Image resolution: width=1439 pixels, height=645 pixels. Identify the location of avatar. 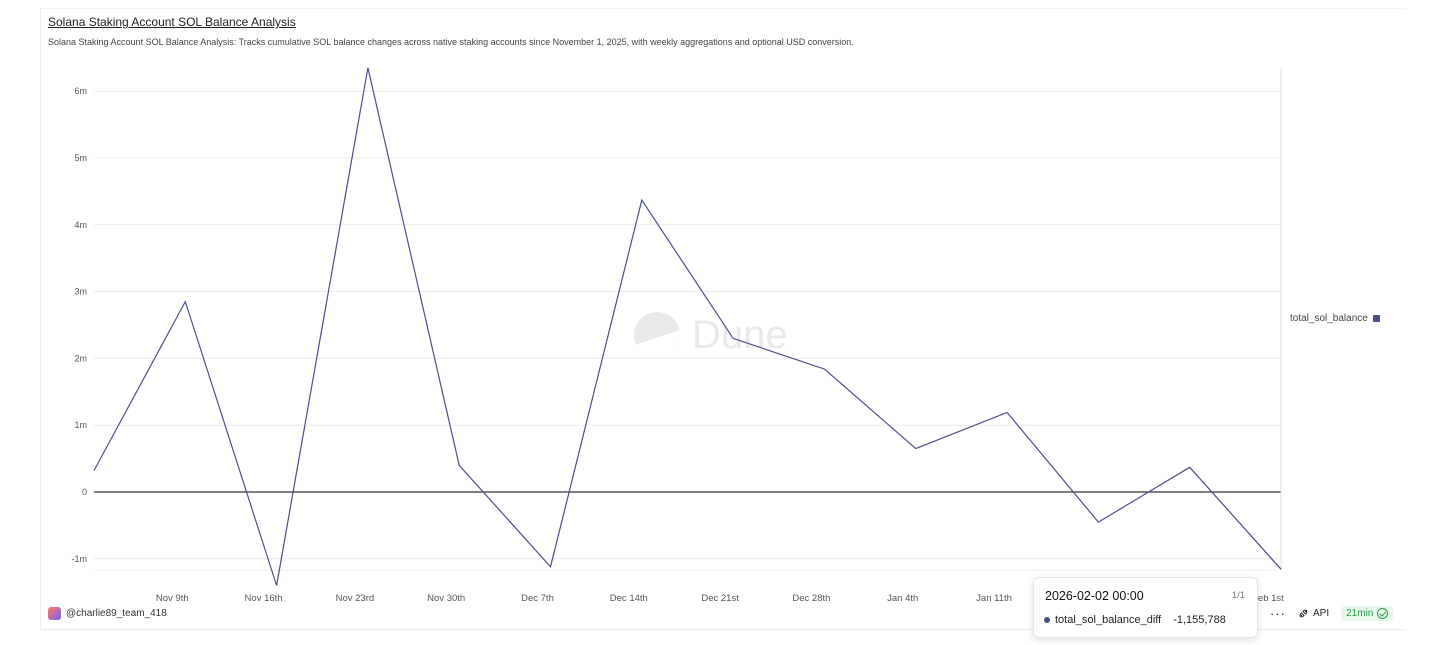
(54, 613).